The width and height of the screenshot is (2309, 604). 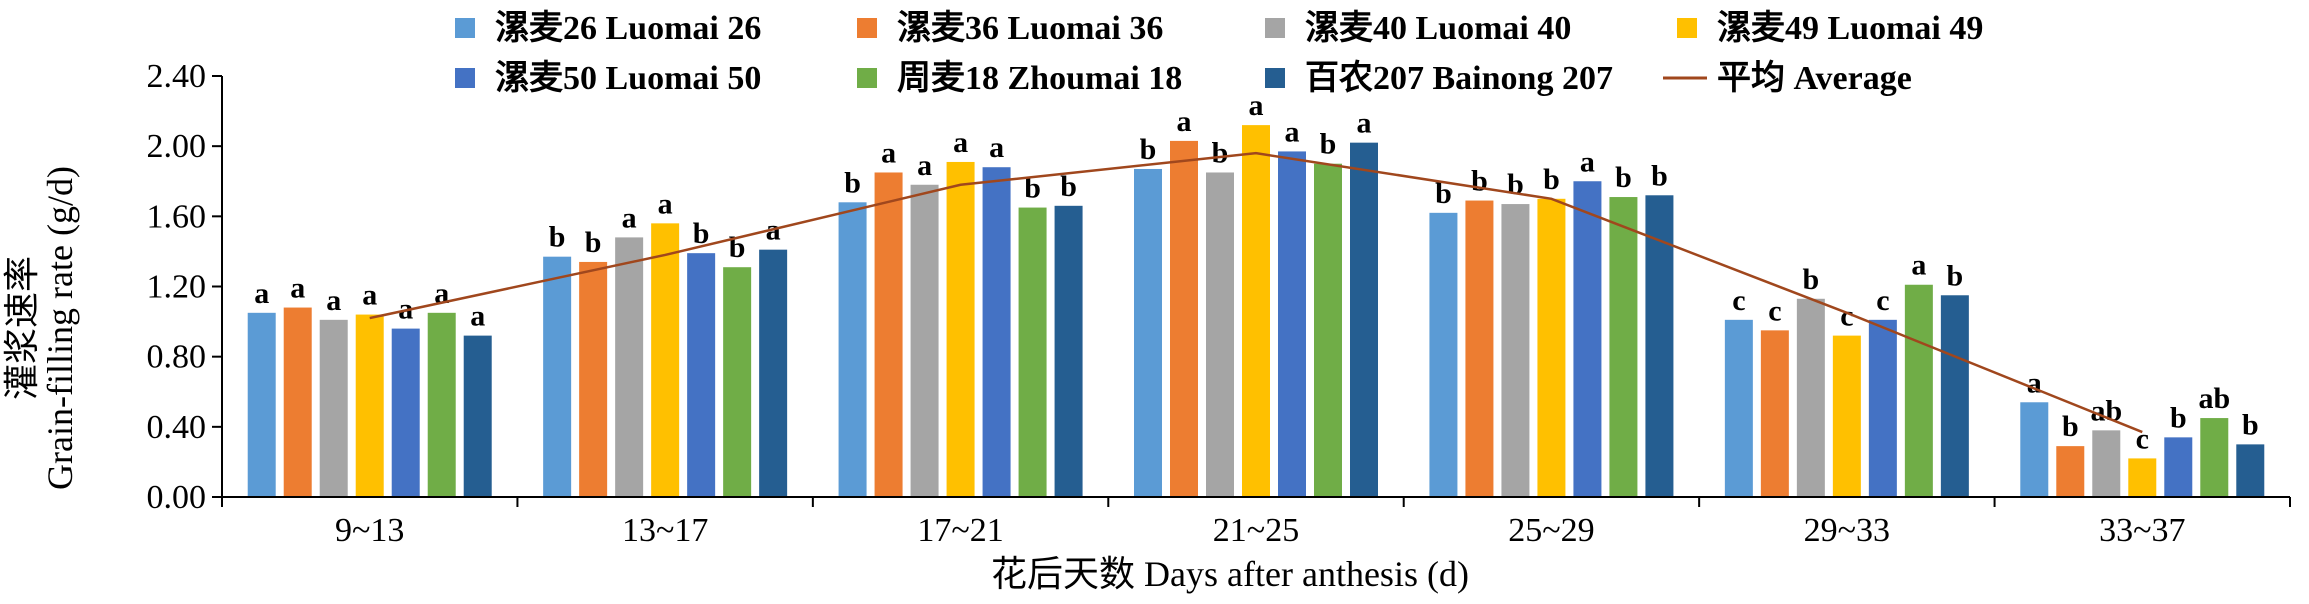 I want to click on y-tick-label: 0.40, so click(x=177, y=427).